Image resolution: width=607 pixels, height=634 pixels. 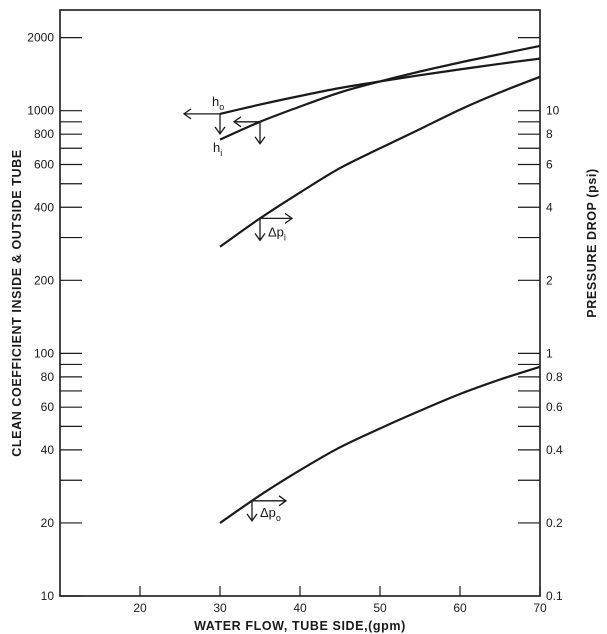 What do you see at coordinates (549, 280) in the screenshot?
I see `right-tick-label: 2` at bounding box center [549, 280].